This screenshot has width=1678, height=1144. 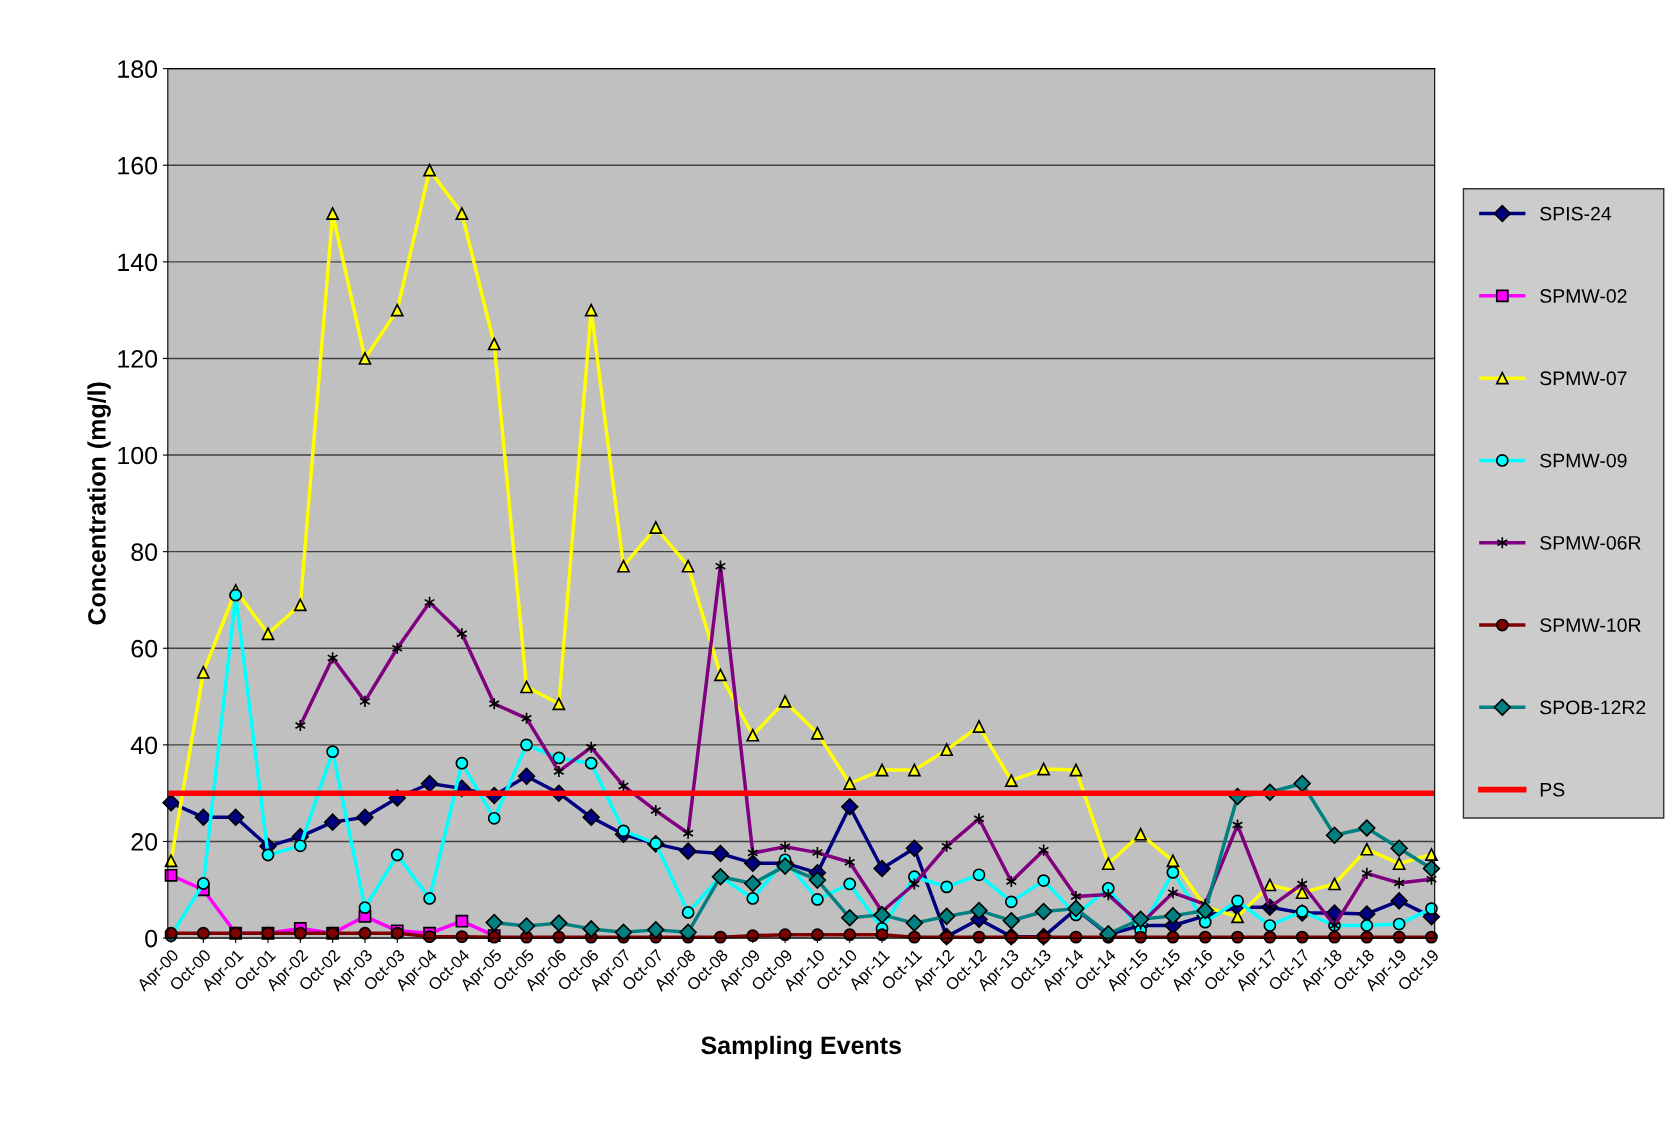 I want to click on x-axis-title: Sampling Events, so click(x=801, y=1047).